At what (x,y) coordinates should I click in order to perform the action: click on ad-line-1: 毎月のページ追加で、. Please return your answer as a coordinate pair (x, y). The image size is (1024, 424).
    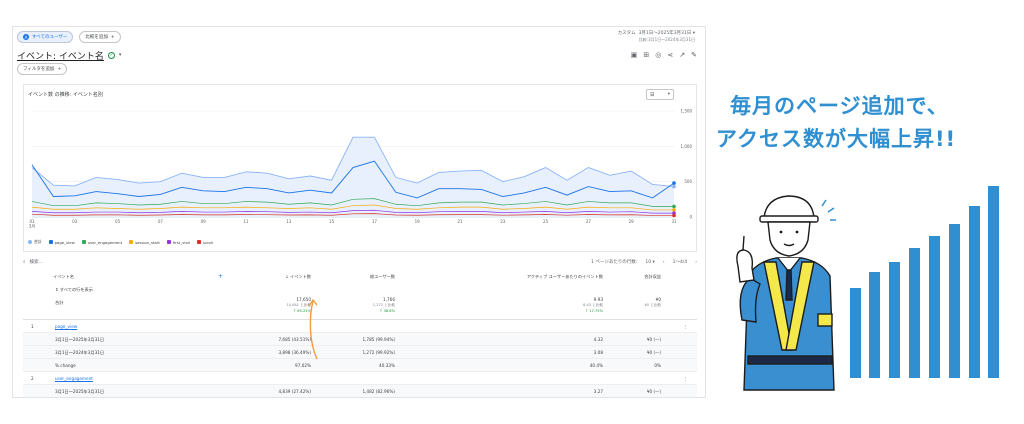
    Looking at the image, I should click on (839, 106).